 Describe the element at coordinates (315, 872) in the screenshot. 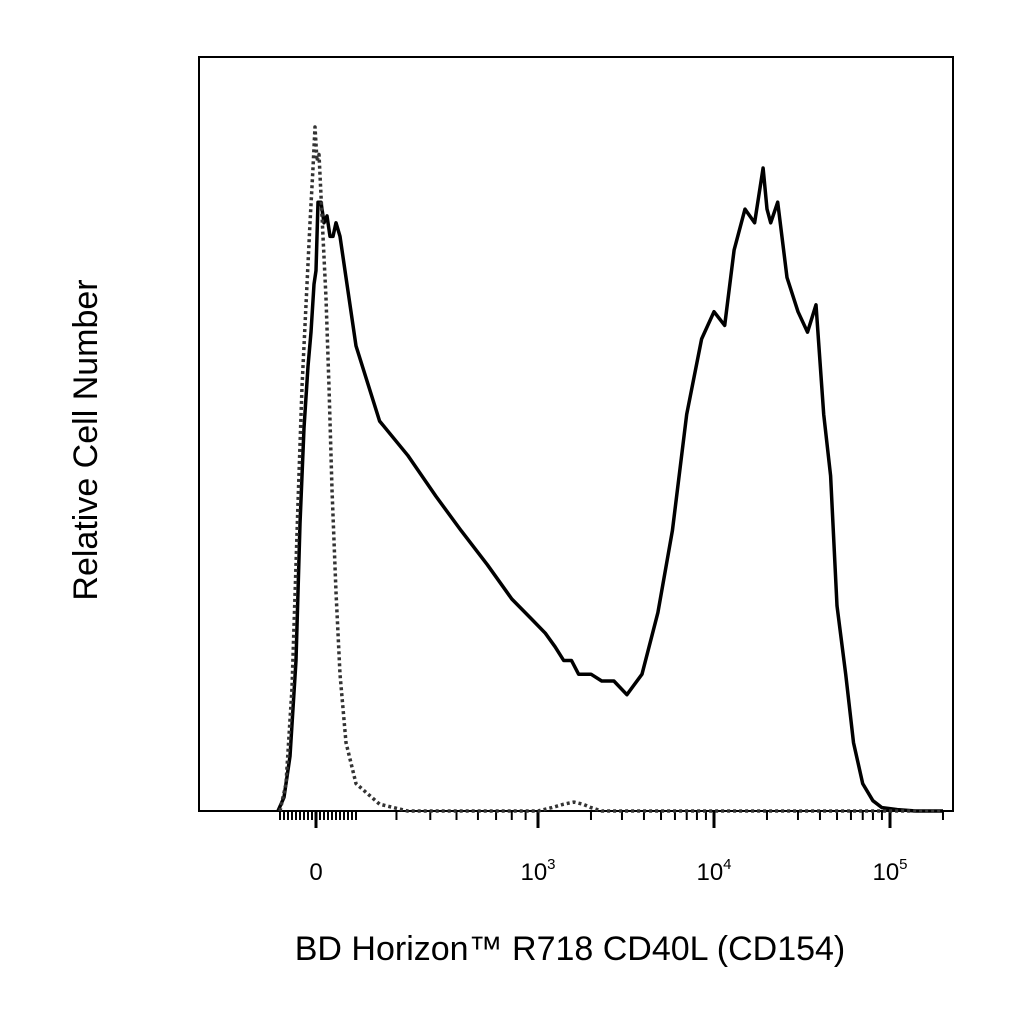

I see `x-tick-label: 0` at that location.